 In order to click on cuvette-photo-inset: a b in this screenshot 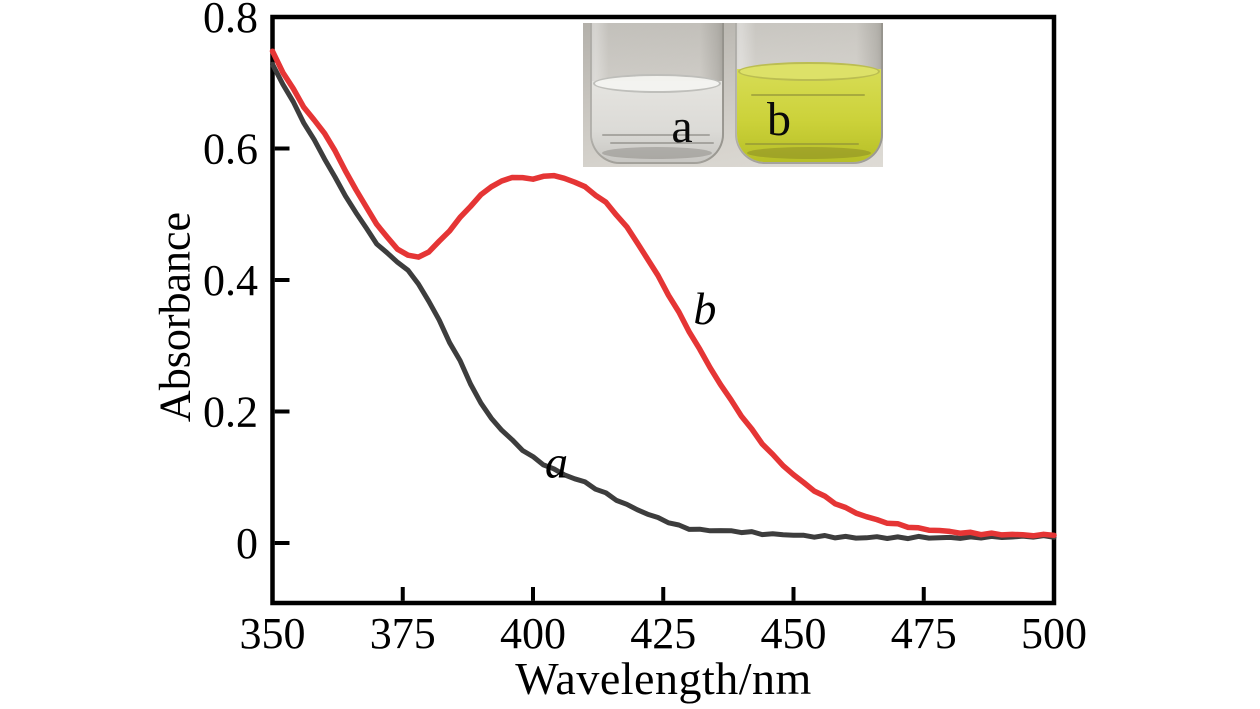, I will do `click(733, 95)`.